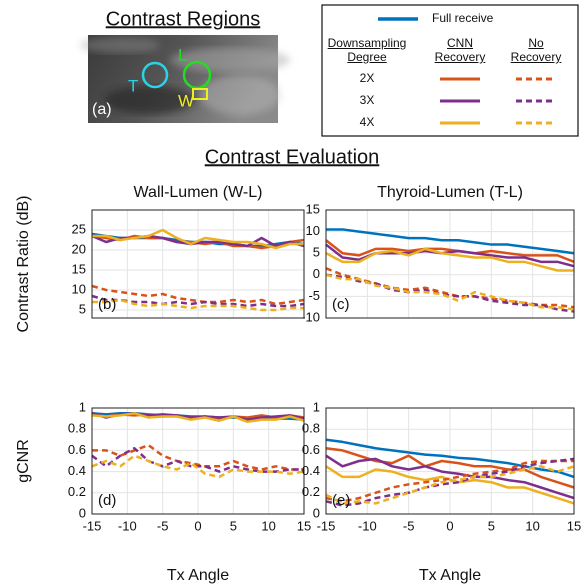 The height and width of the screenshot is (587, 584). Describe the element at coordinates (107, 500) in the screenshot. I see `panel-label: (d)` at that location.